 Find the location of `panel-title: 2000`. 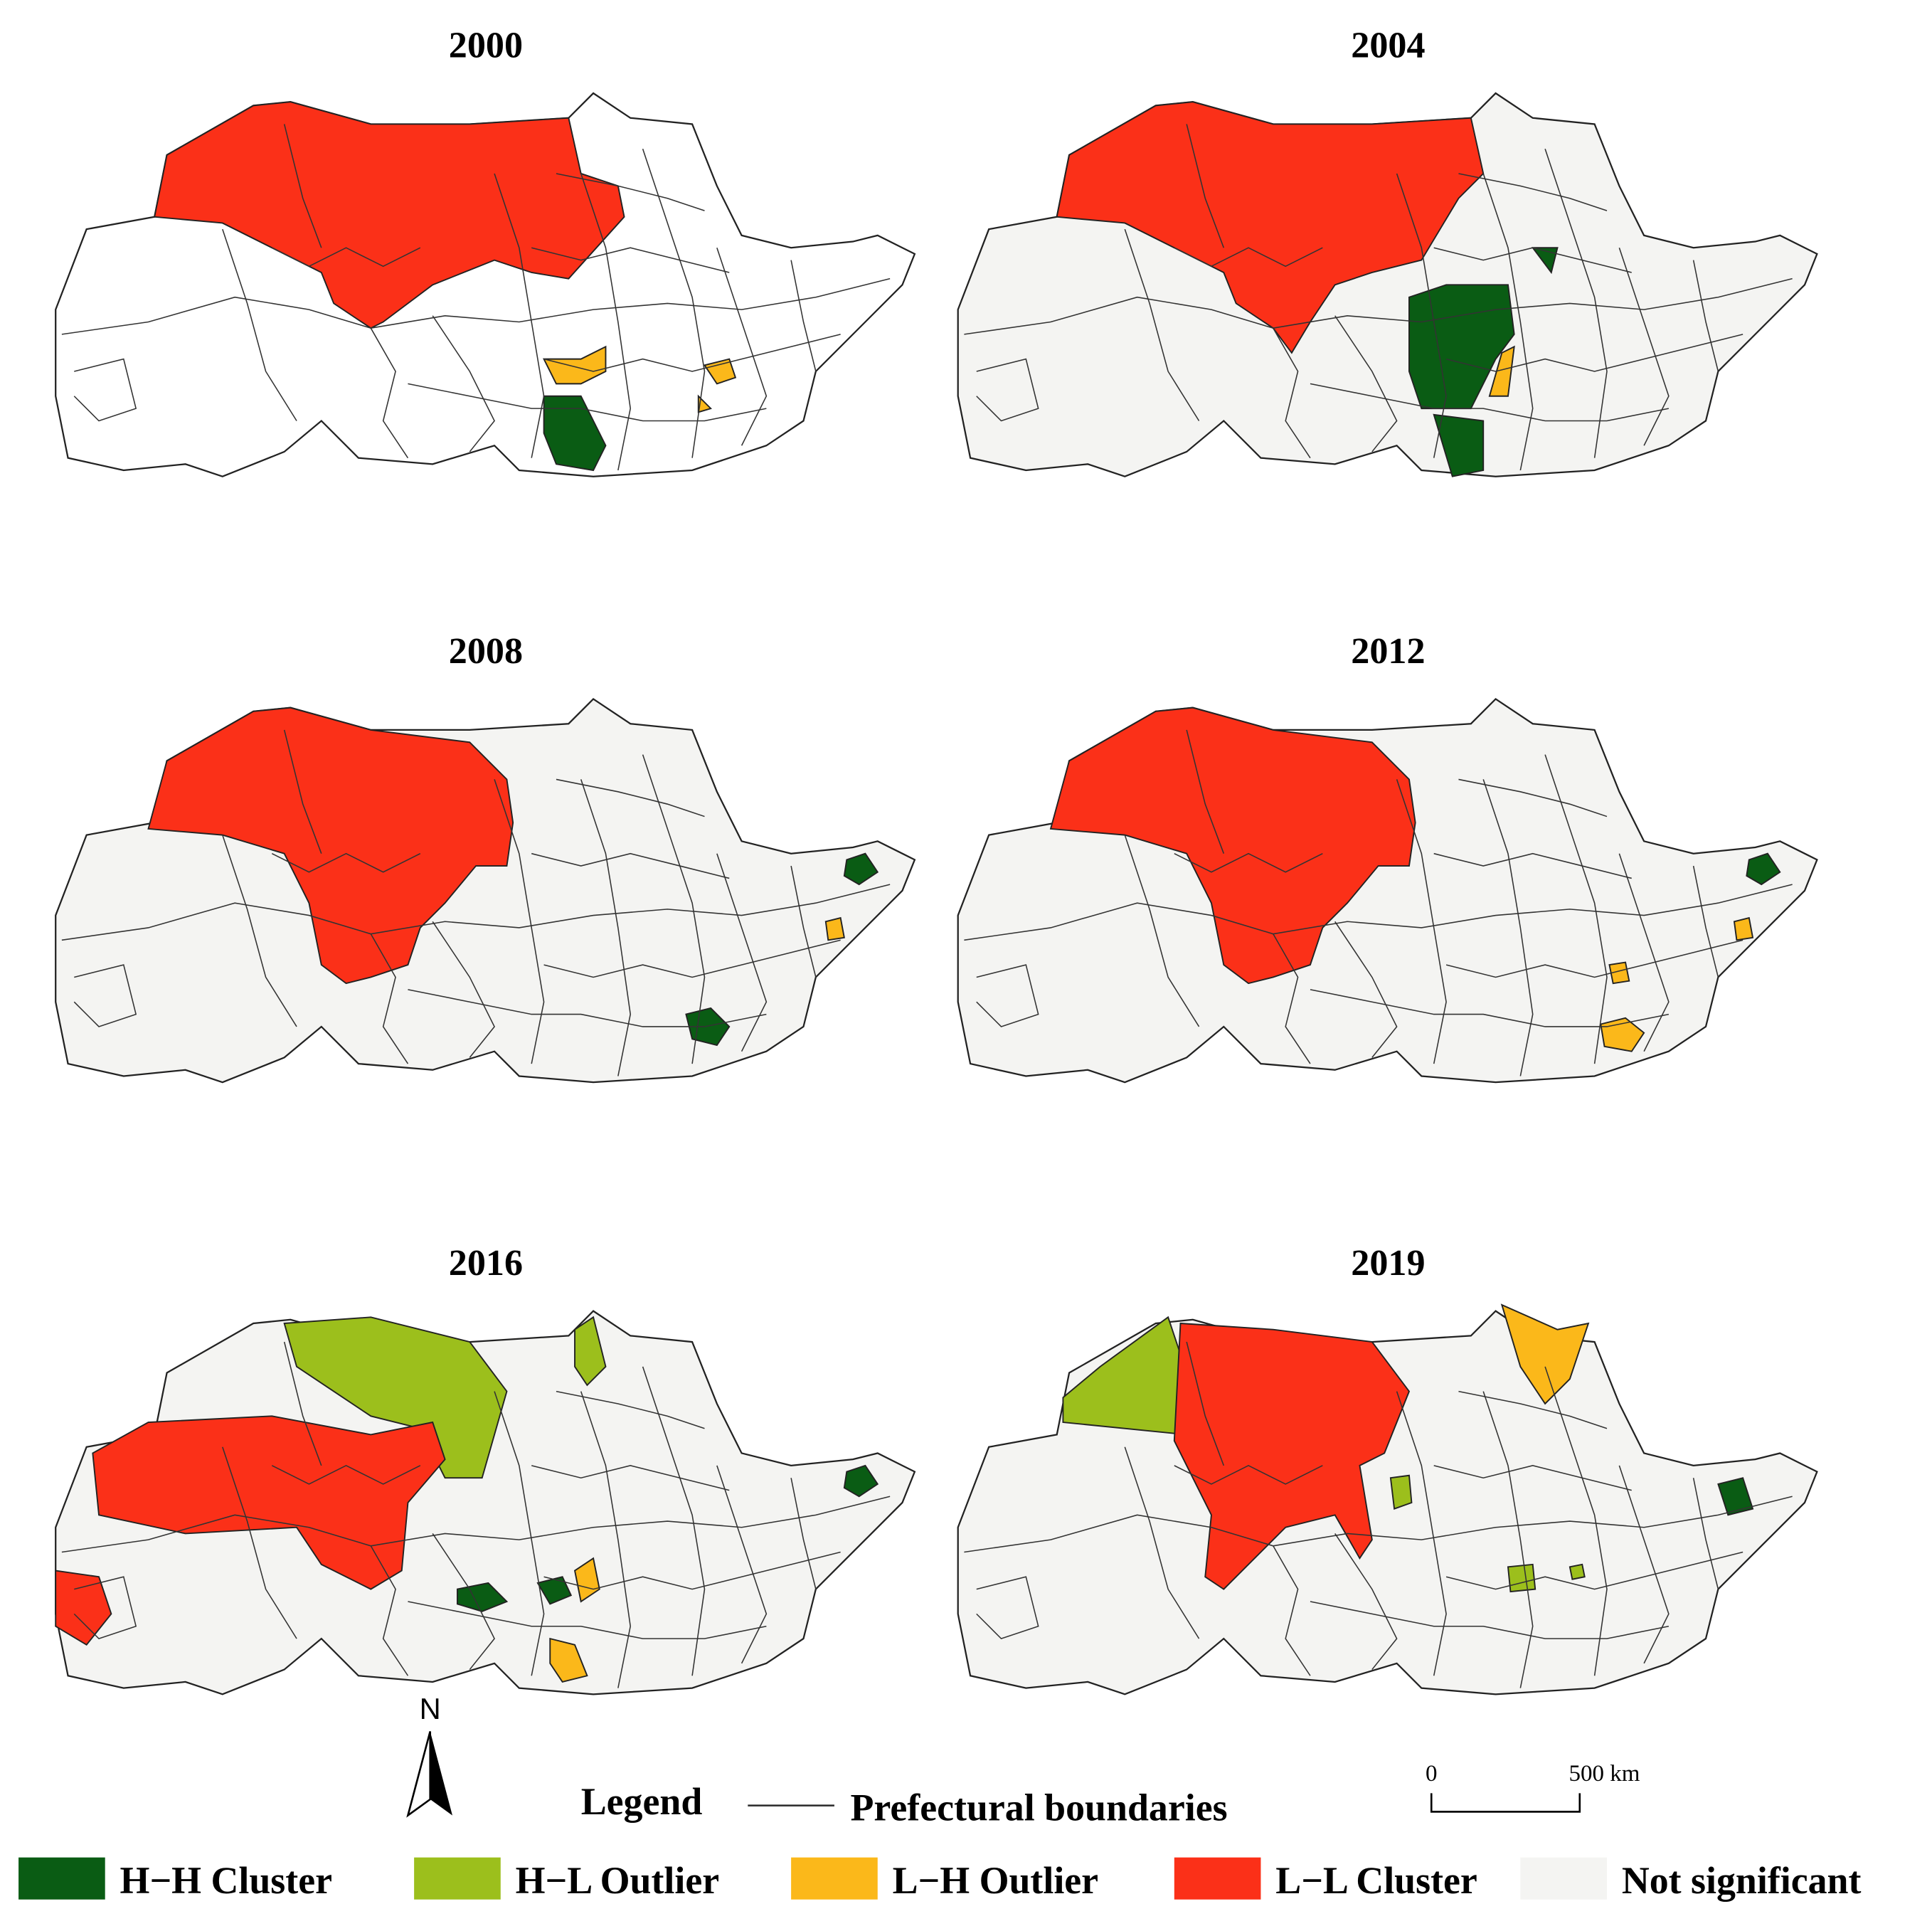

panel-title: 2000 is located at coordinates (486, 46).